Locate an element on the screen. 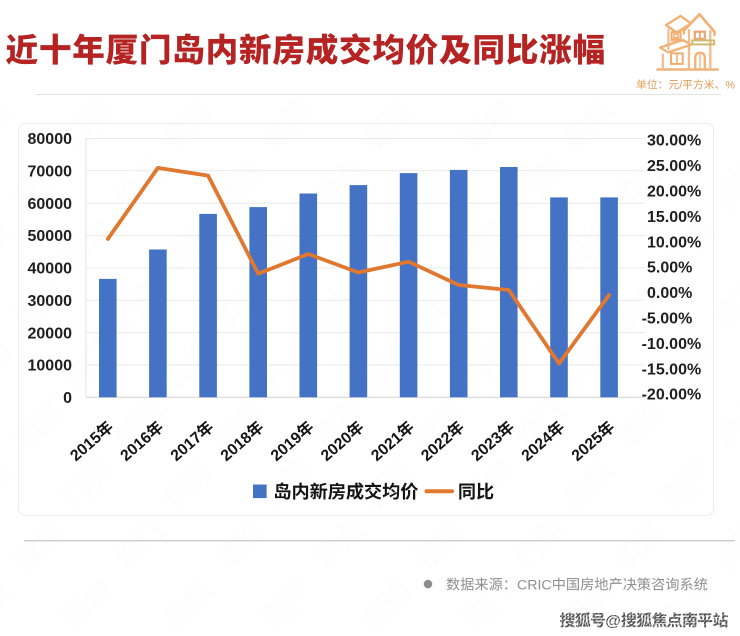  svg-text: 2024 is located at coordinates (538, 447).